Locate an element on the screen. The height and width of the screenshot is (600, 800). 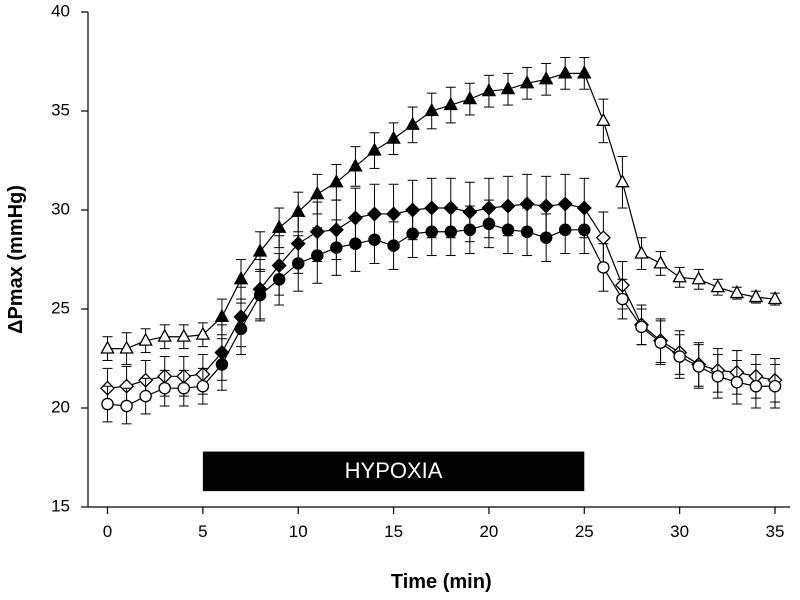
x-tick-label: 30 is located at coordinates (679, 531).